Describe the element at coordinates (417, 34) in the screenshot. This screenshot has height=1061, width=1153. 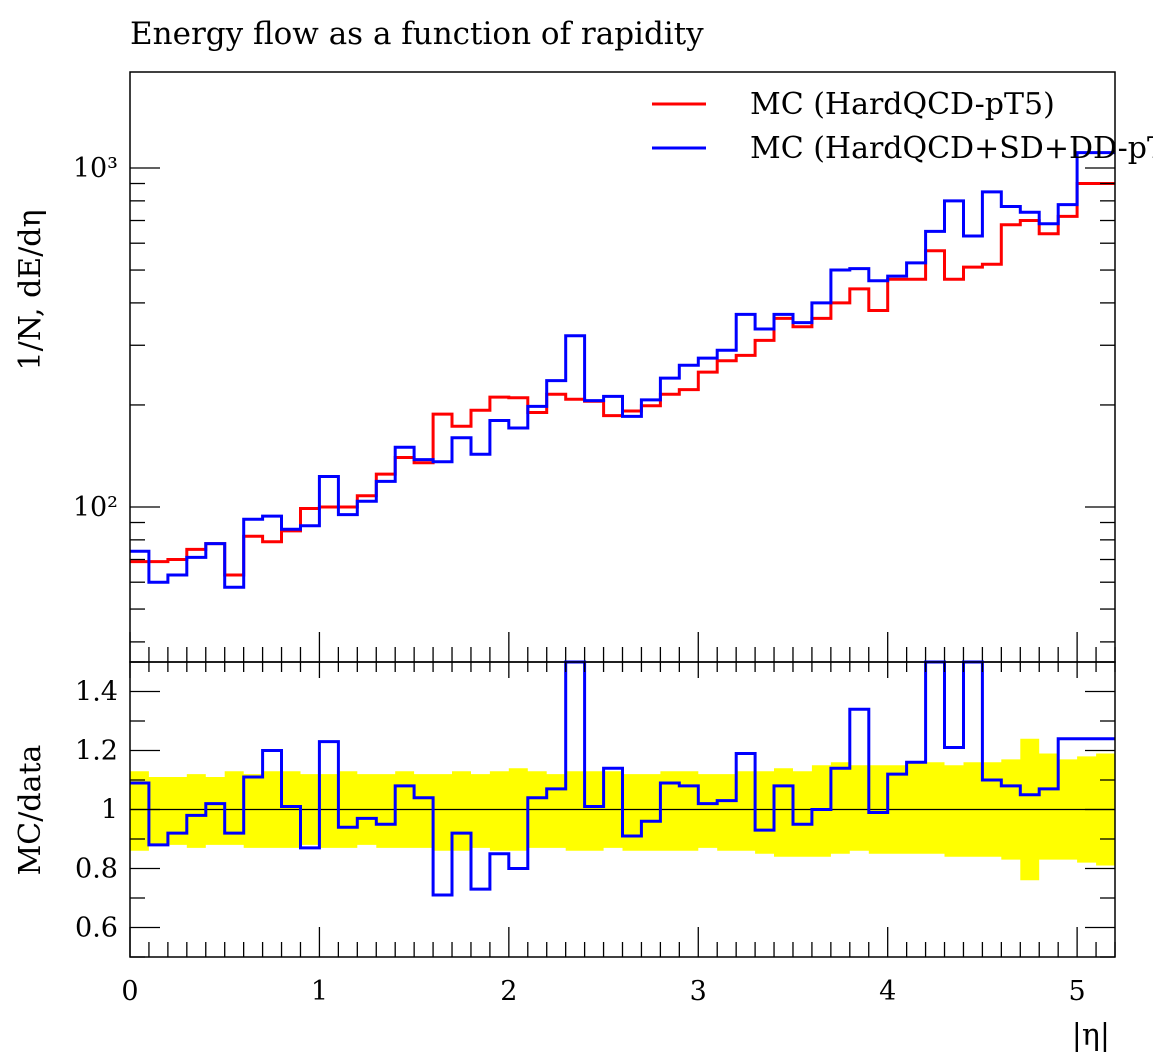
I see `chart-title: Energy flow as a function of rapidity` at that location.